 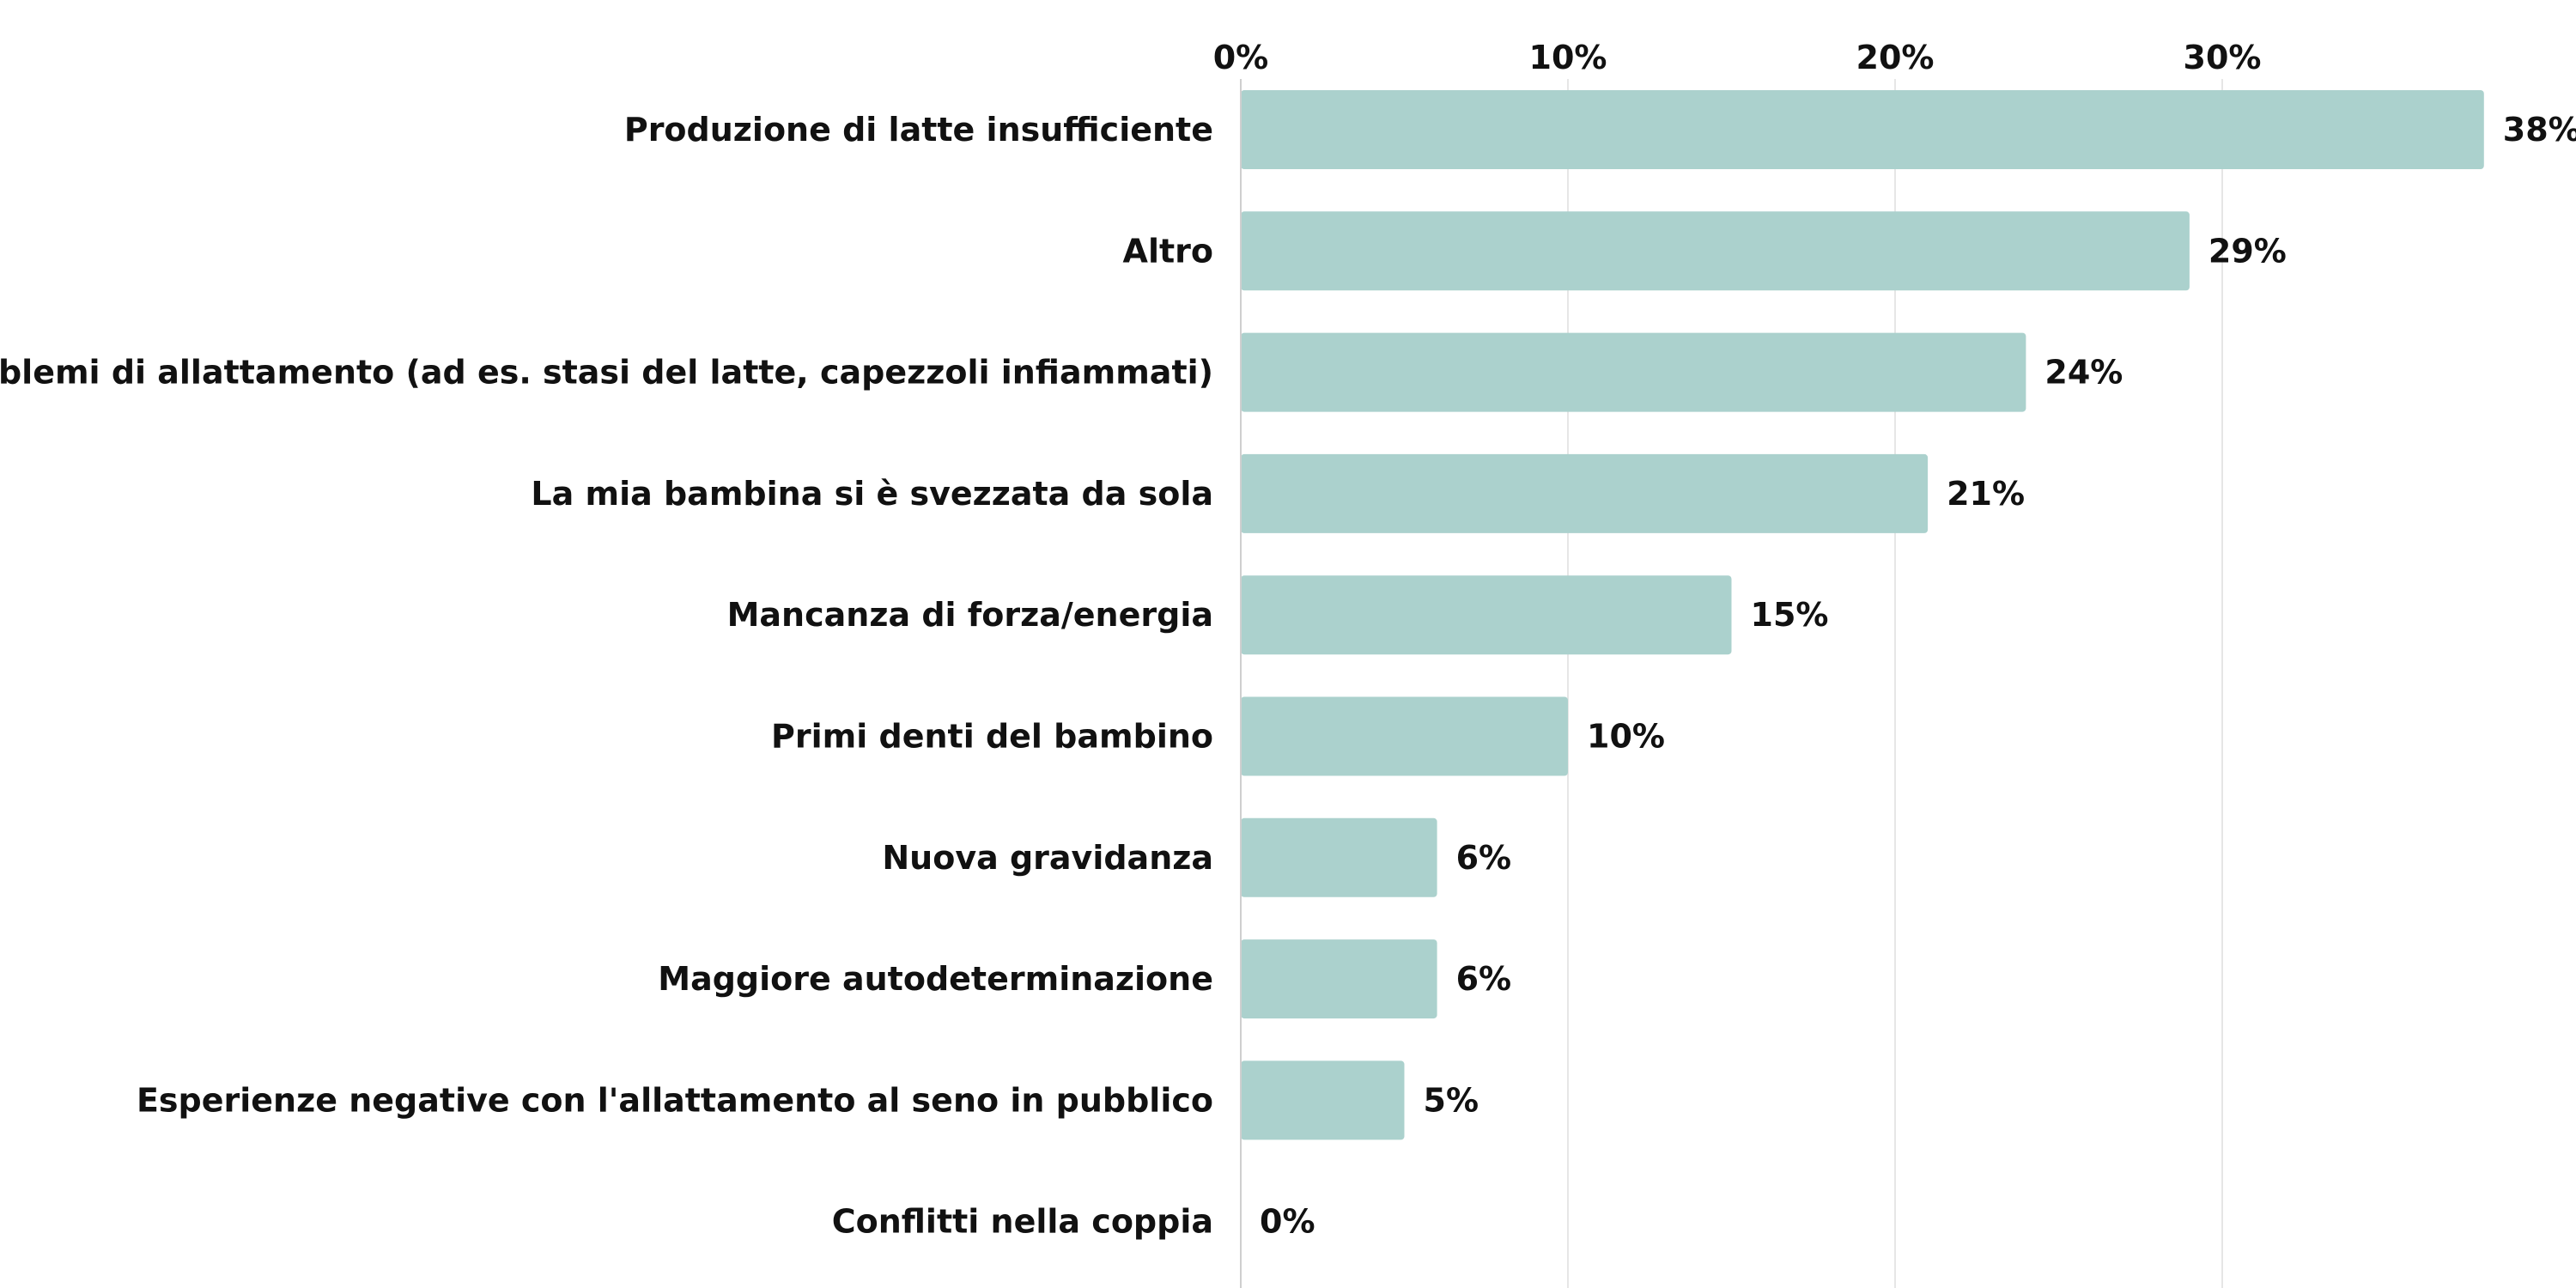 I want to click on x-tick-label: 10%, so click(x=1568, y=58).